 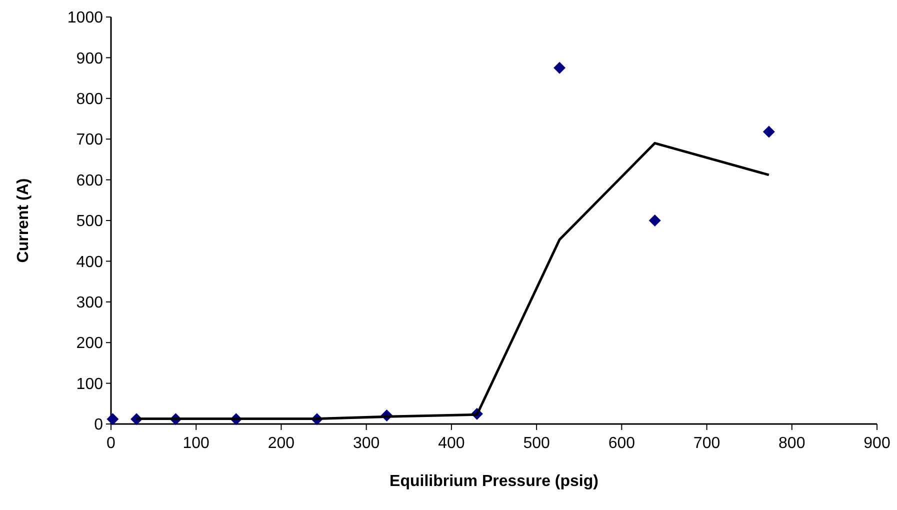 What do you see at coordinates (366, 443) in the screenshot?
I see `x-tick-label: 300` at bounding box center [366, 443].